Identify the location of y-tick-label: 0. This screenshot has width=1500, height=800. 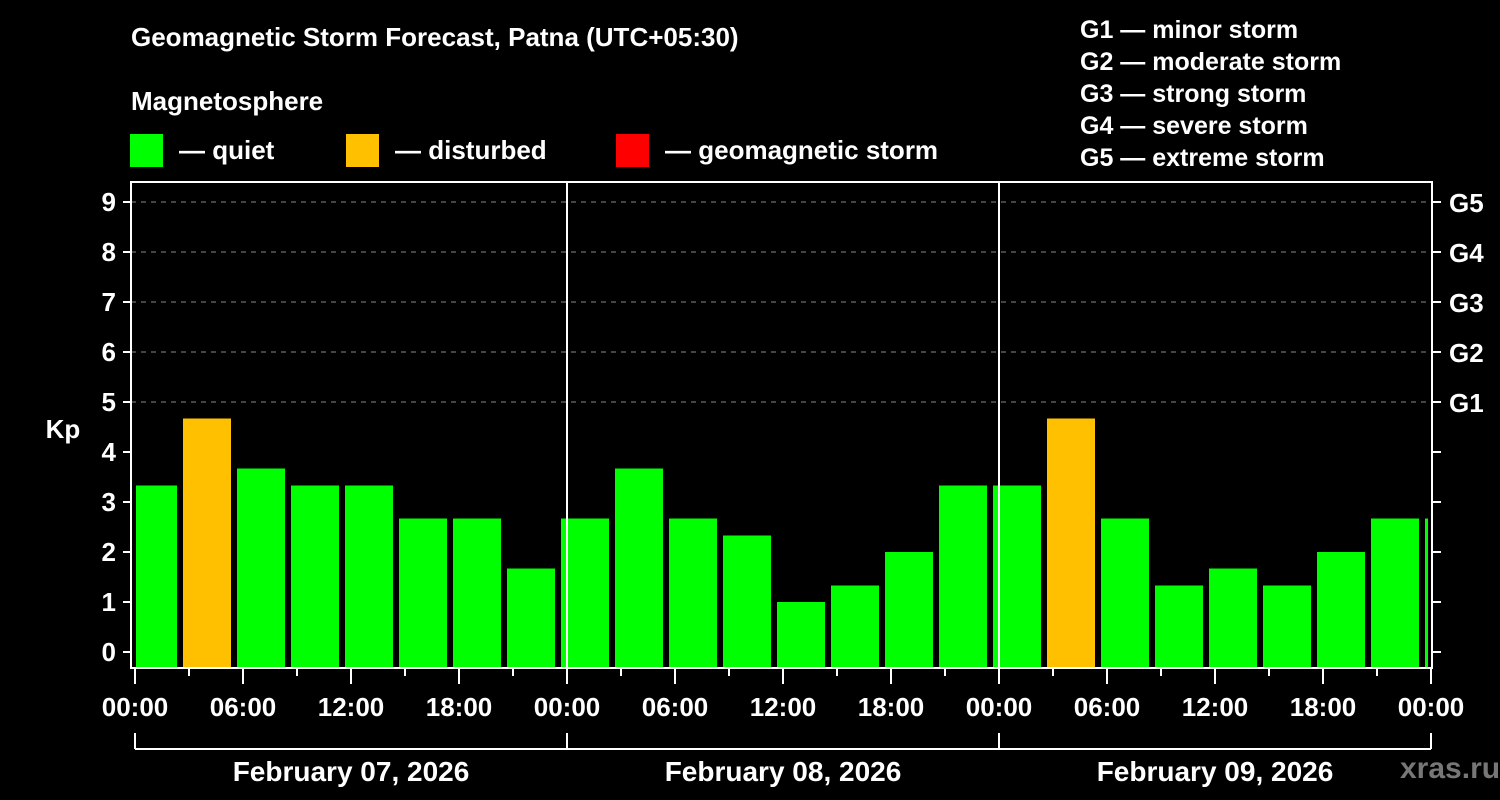
(109, 652).